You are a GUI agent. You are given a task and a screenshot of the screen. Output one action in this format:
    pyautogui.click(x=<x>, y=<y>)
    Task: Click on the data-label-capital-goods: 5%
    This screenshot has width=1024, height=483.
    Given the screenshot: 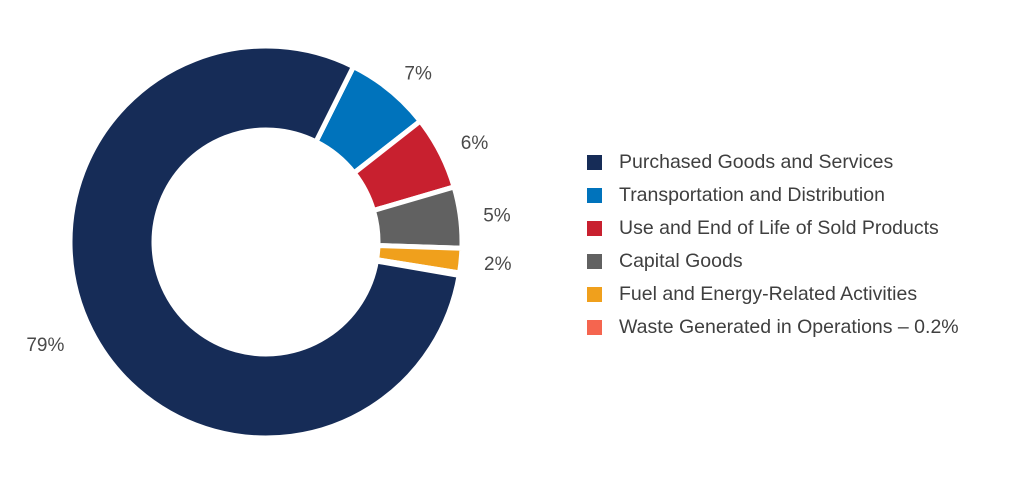 What is the action you would take?
    pyautogui.click(x=497, y=215)
    